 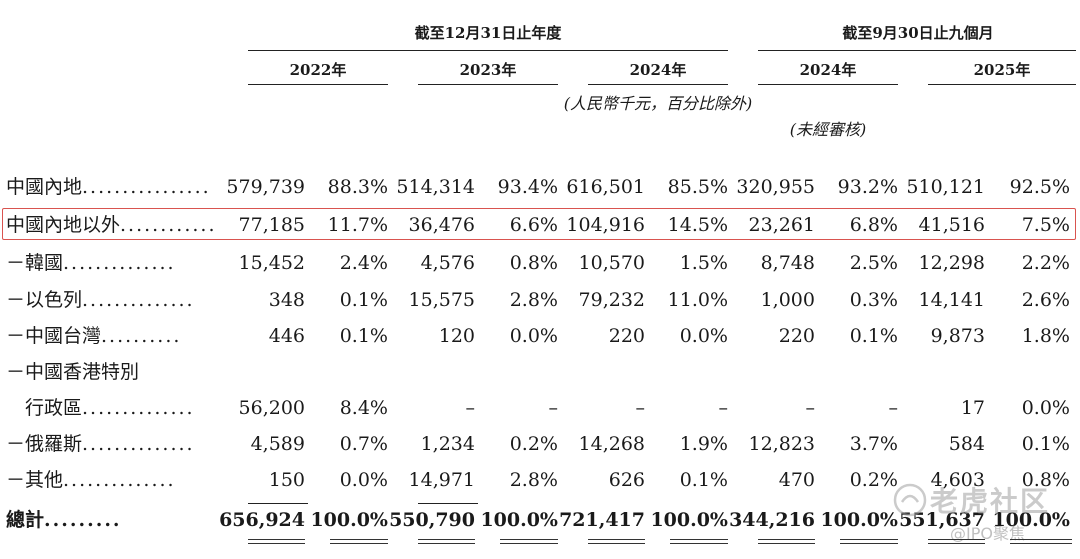 What do you see at coordinates (44, 300) in the screenshot?
I see `row-label-text: －以色列` at bounding box center [44, 300].